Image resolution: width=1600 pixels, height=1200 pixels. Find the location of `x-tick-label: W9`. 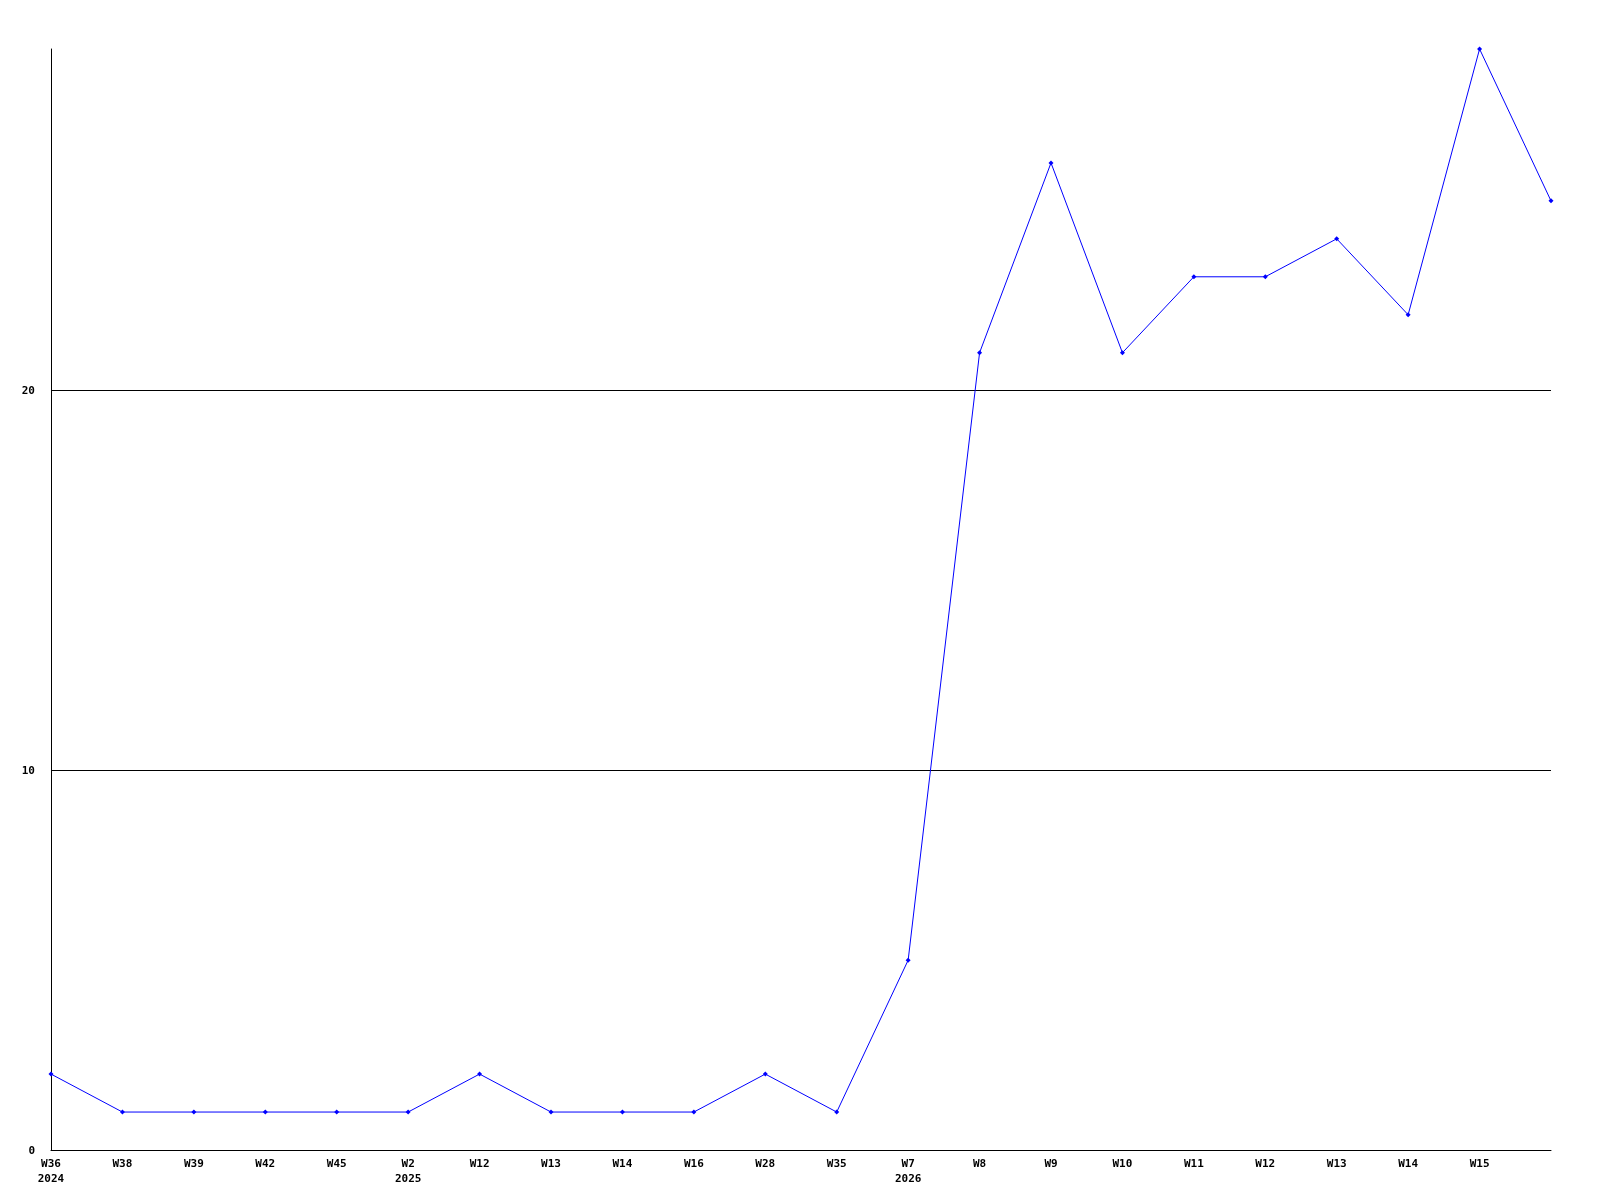

x-tick-label: W9 is located at coordinates (1051, 1163).